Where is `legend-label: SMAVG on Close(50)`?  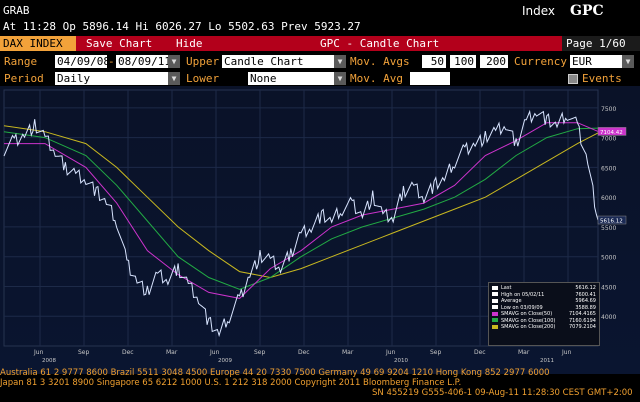
legend-label: SMAVG on Close(50) is located at coordinates (527, 314).